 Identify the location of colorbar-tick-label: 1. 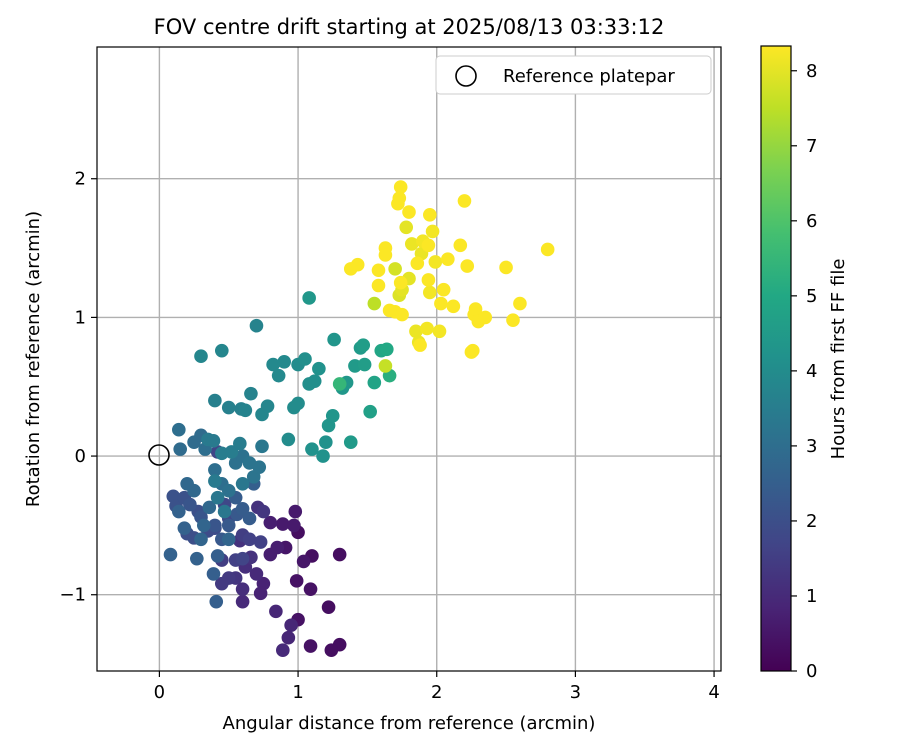
(811, 596).